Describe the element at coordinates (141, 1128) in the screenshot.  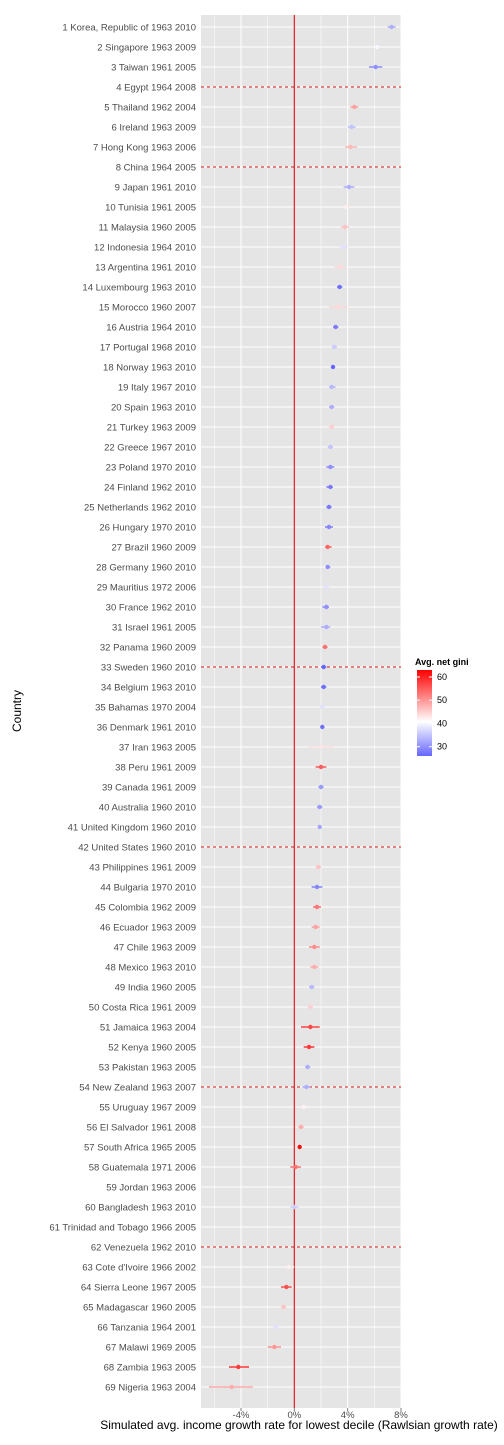
I see `y-tick-label: 56 El Salvador 1961 2008` at that location.